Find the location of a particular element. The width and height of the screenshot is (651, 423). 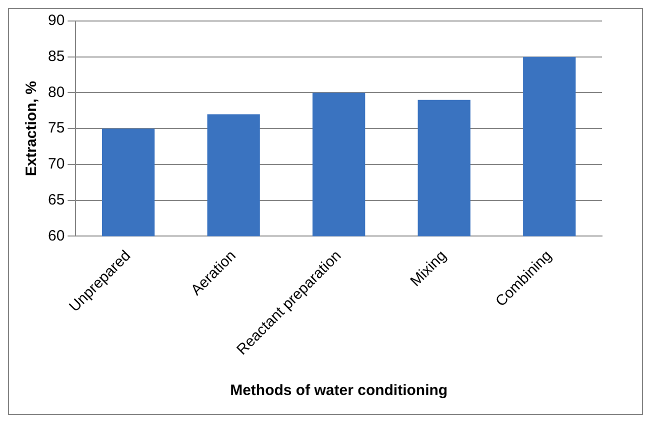

y-axis-title: Extraction, % is located at coordinates (31, 128).